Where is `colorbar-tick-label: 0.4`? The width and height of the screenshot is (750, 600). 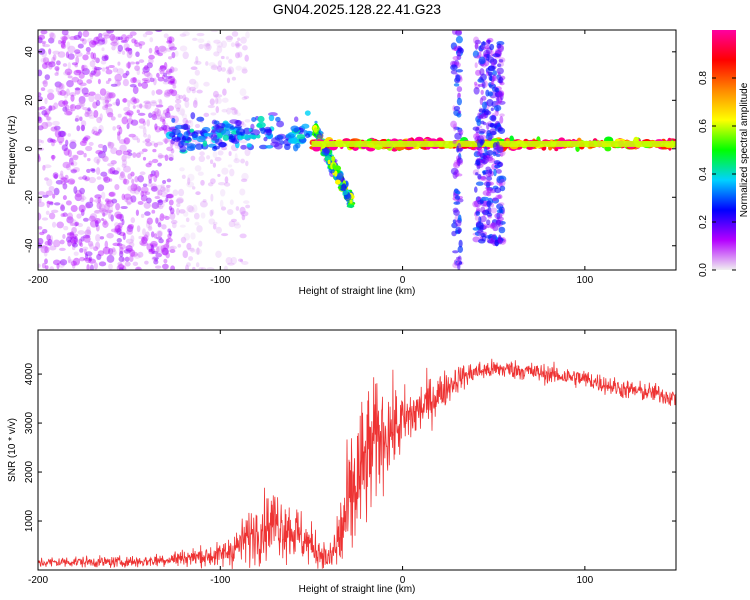
colorbar-tick-label: 0.4 is located at coordinates (703, 174).